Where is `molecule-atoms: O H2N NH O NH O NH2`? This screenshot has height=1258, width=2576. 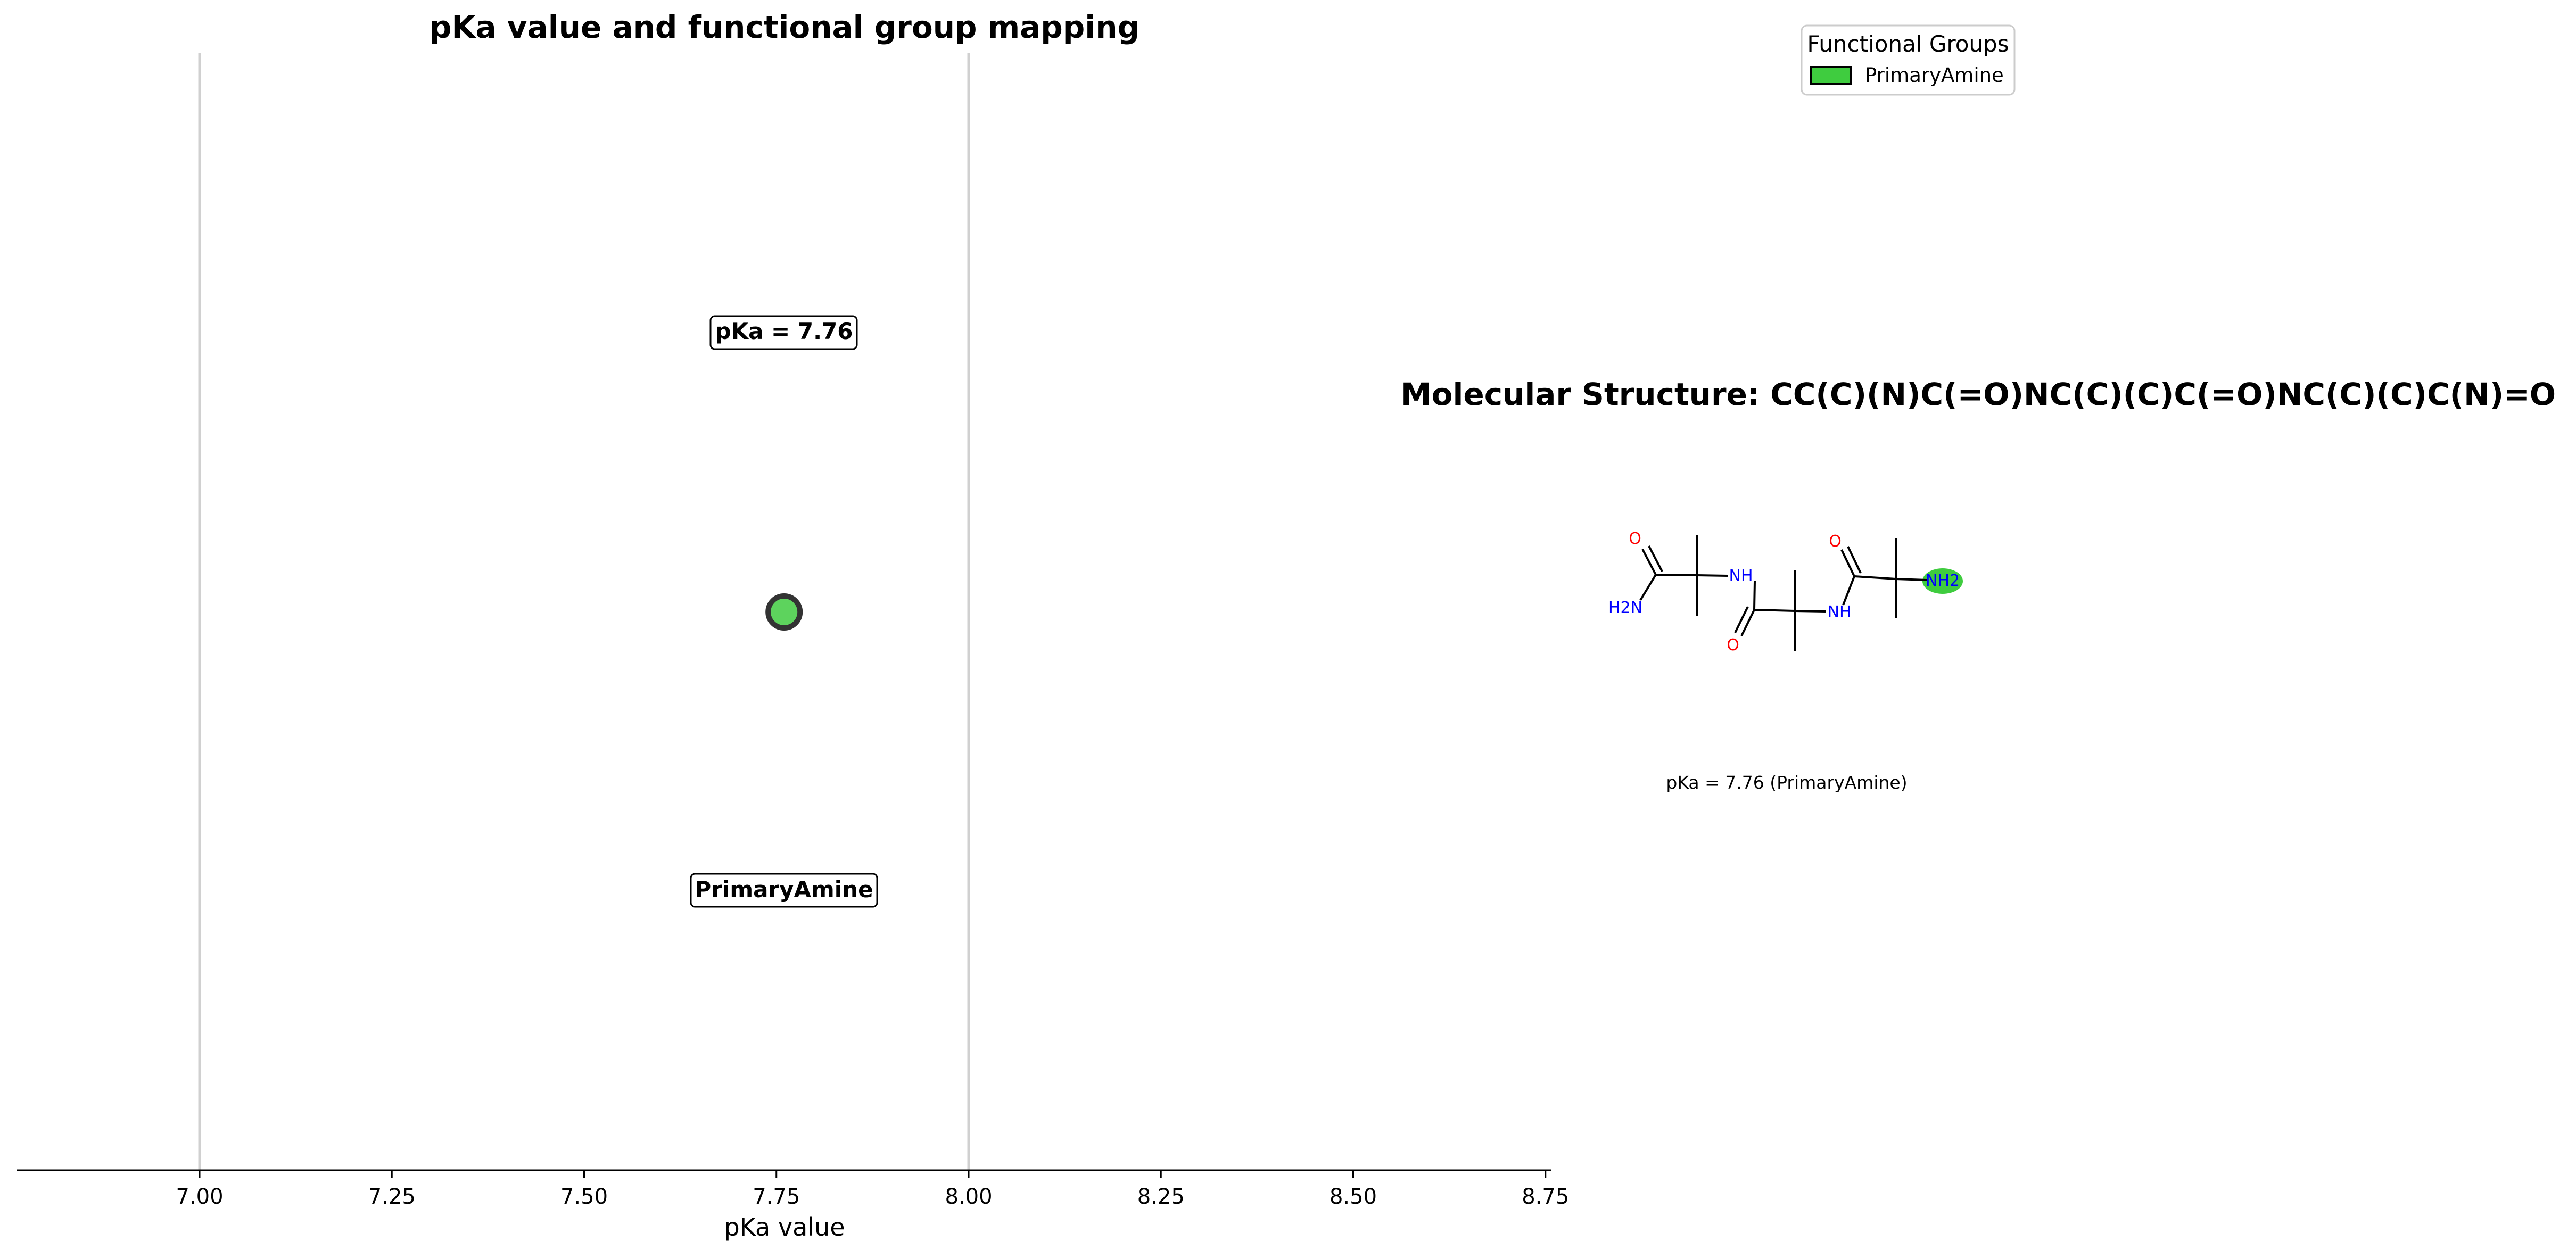
molecule-atoms: O H2N NH O NH O NH2 is located at coordinates (1784, 592).